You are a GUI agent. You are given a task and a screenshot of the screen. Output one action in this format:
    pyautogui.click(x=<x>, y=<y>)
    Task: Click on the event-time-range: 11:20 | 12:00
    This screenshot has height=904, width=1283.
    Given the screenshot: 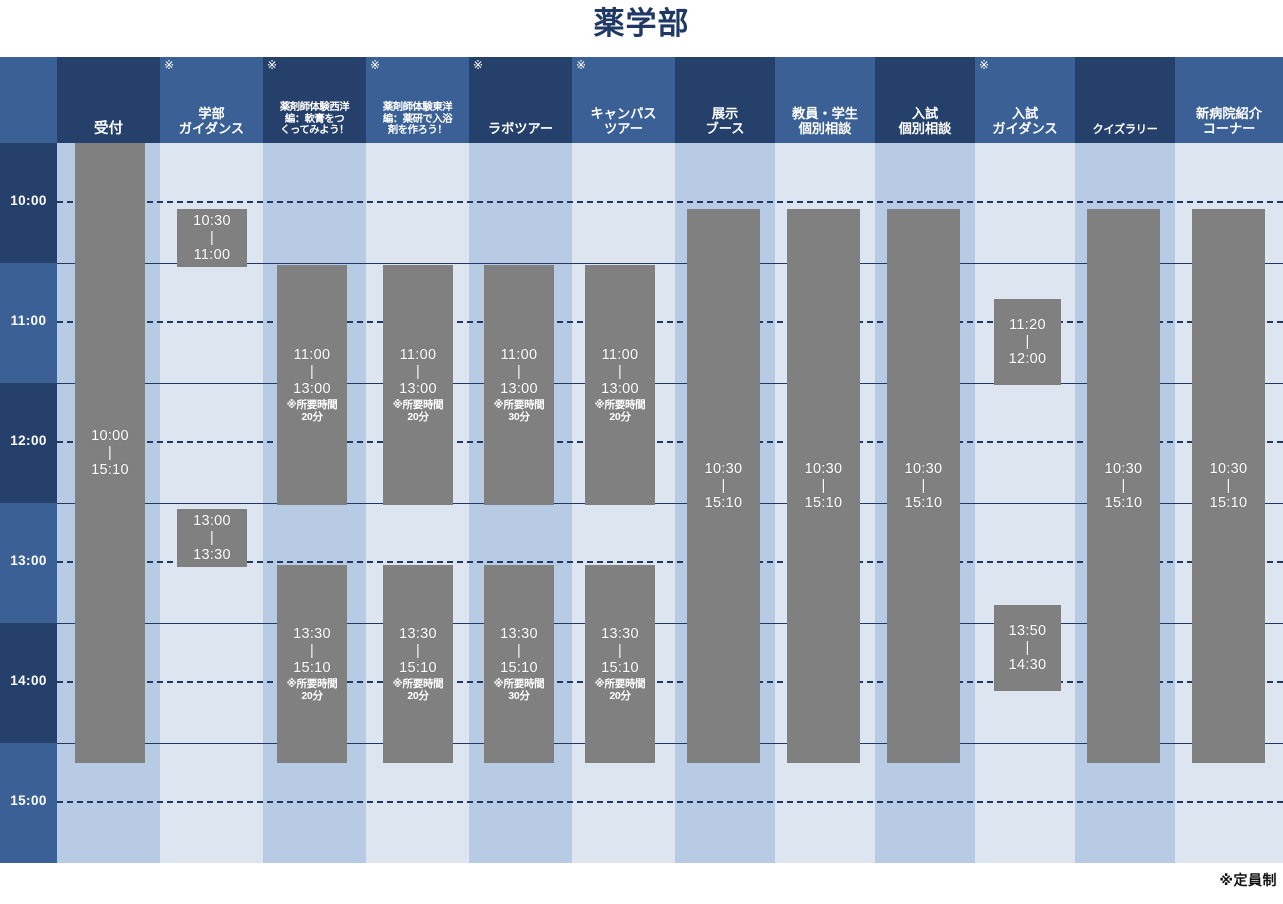 What is the action you would take?
    pyautogui.click(x=1027, y=341)
    